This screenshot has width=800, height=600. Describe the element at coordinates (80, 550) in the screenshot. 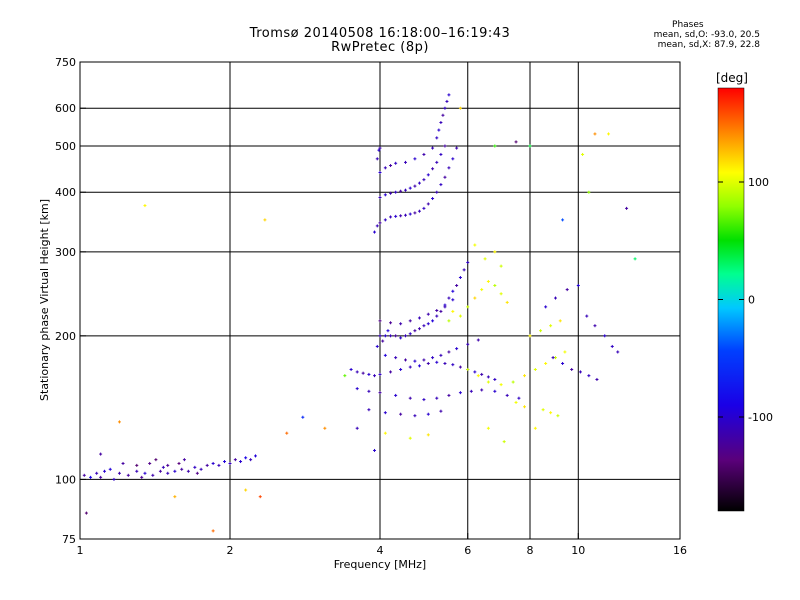

I see `x-tick-label: 1` at that location.